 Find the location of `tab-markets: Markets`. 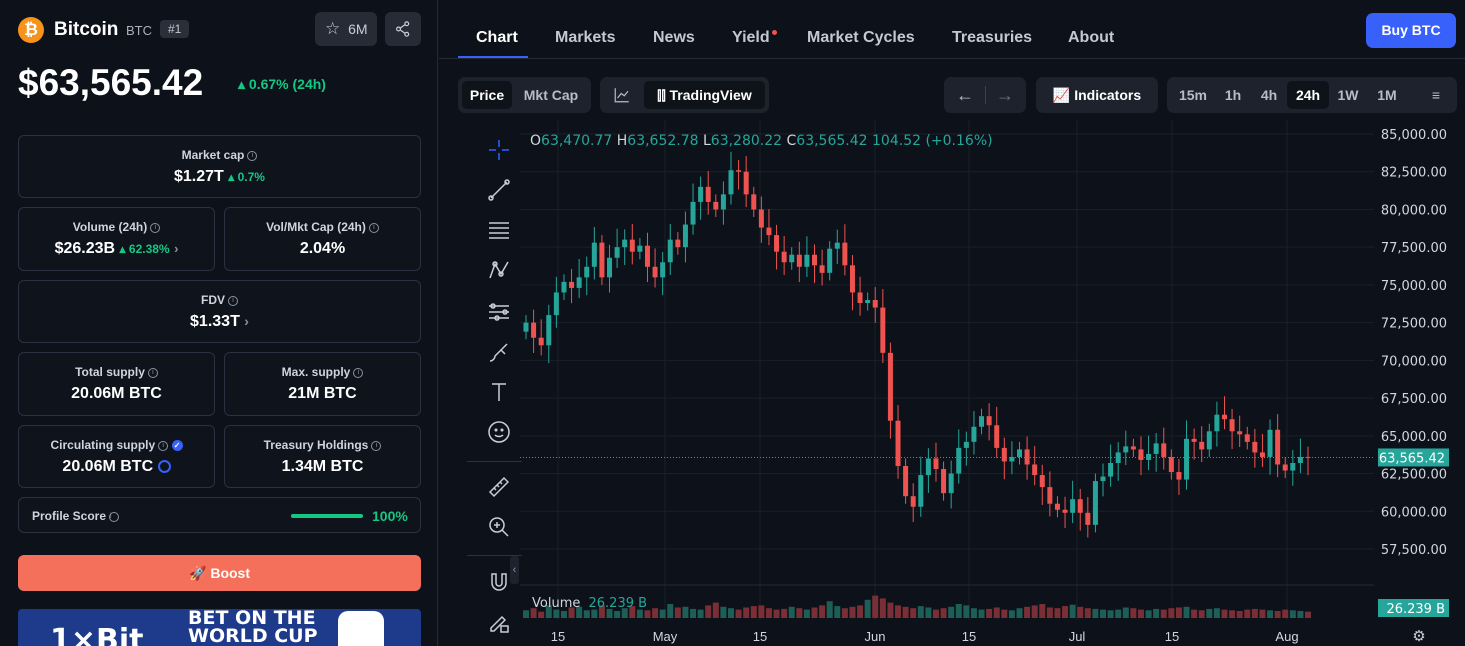

tab-markets: Markets is located at coordinates (585, 37).